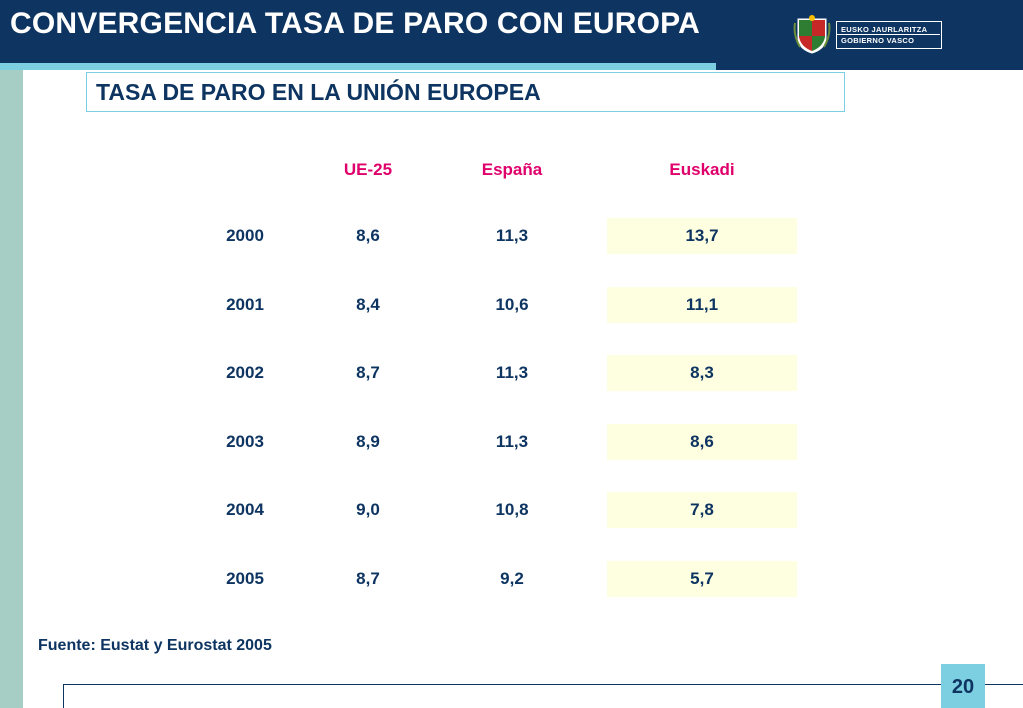 The width and height of the screenshot is (1023, 708). I want to click on coat-of-arms-icon, so click(812, 34).